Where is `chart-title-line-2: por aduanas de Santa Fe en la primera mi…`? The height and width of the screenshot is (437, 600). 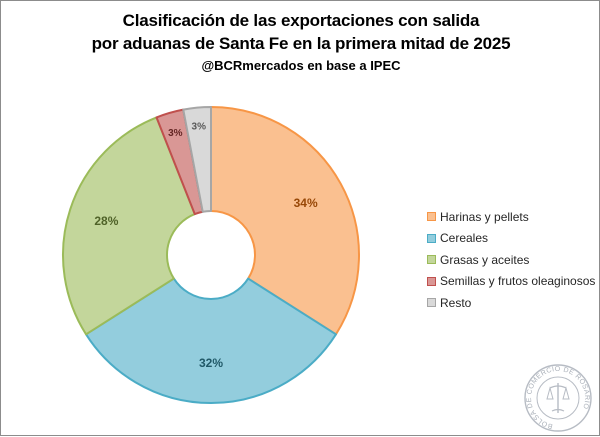
chart-title-line-2: por aduanas de Santa Fe en la primera mi… is located at coordinates (301, 43).